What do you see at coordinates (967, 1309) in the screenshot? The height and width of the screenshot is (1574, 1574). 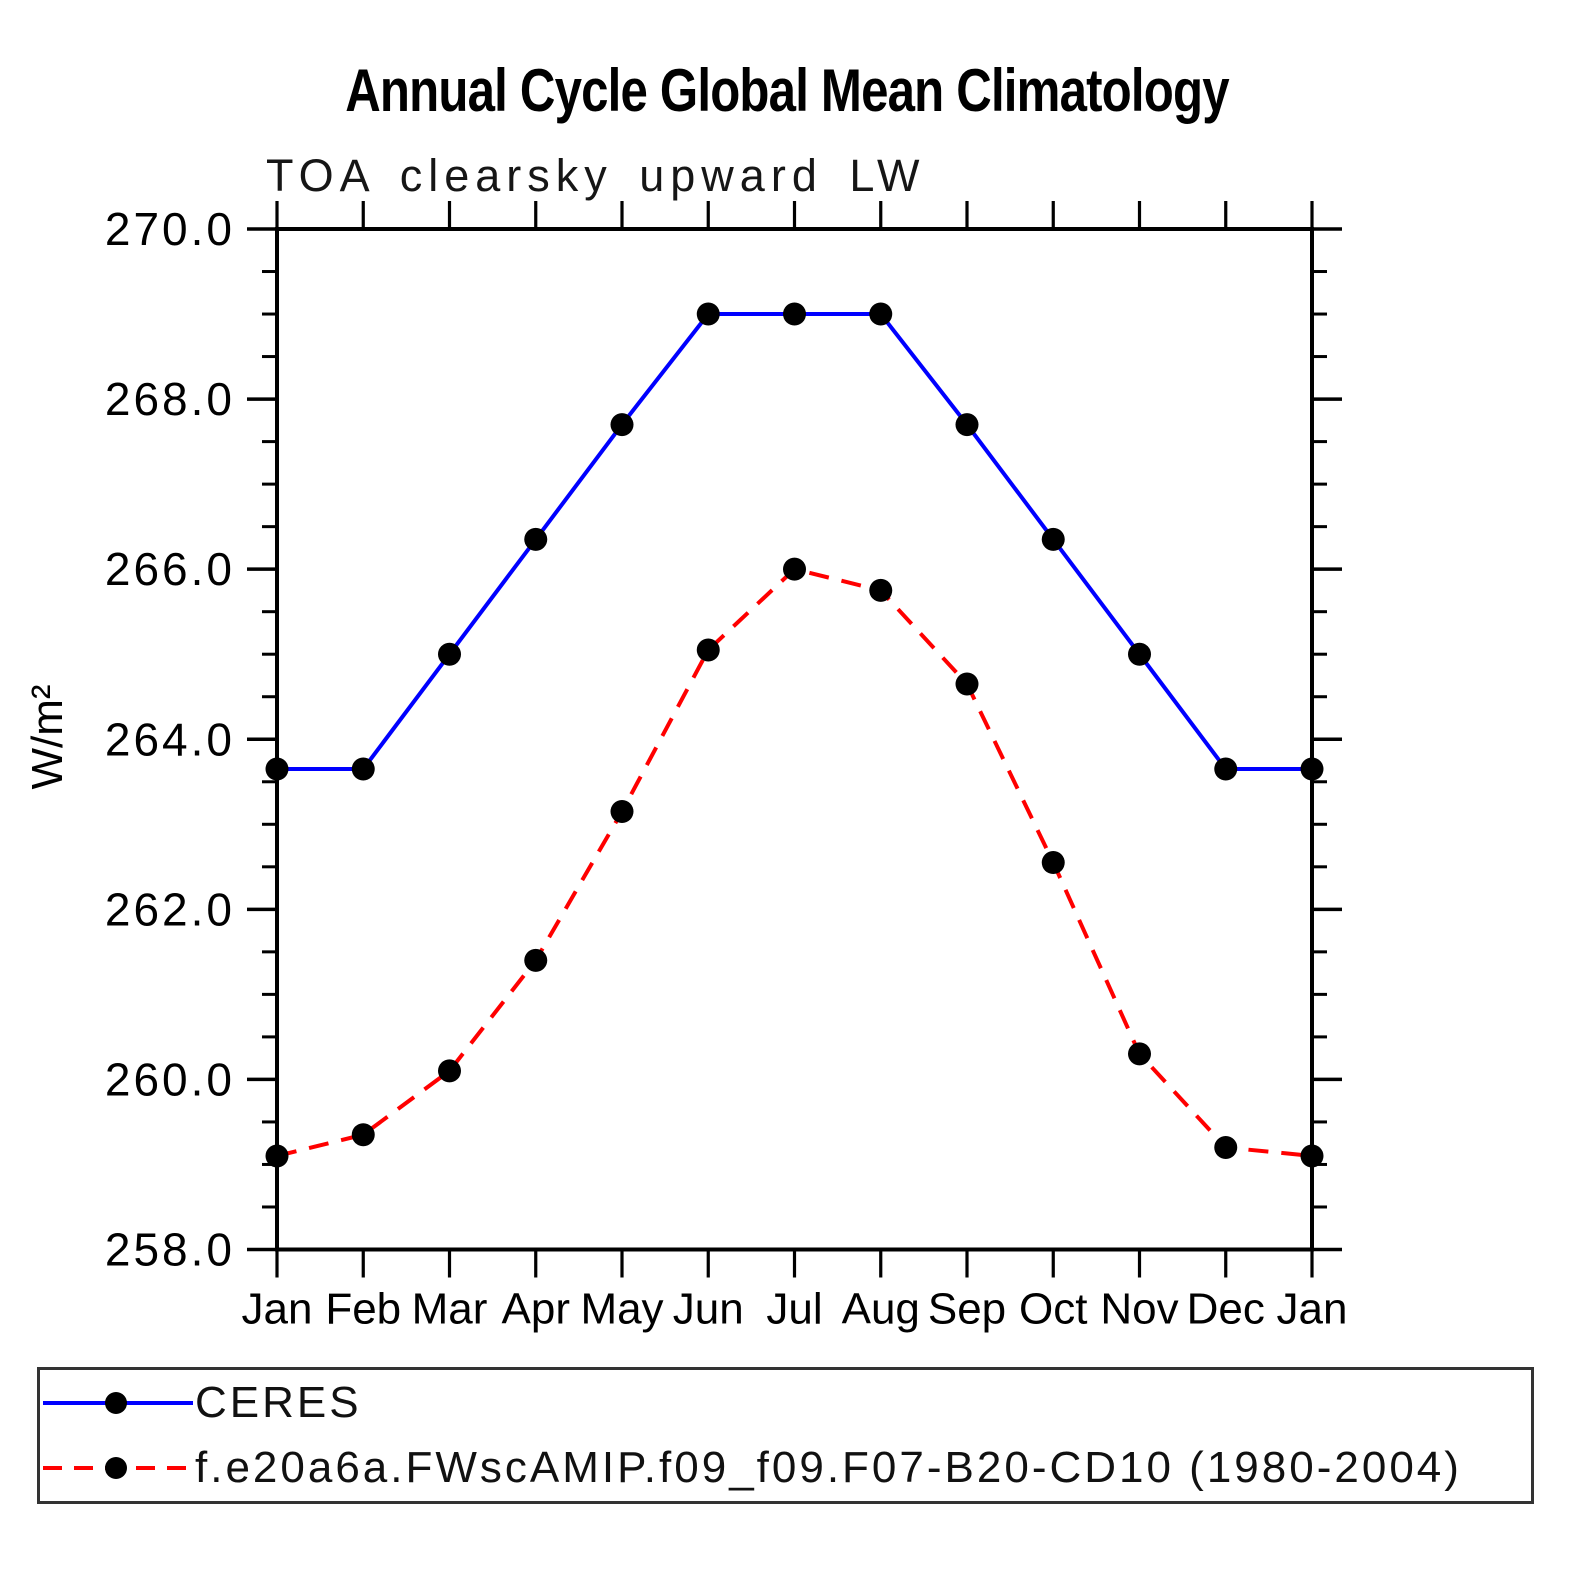 I see `x-tick-label: Sep` at bounding box center [967, 1309].